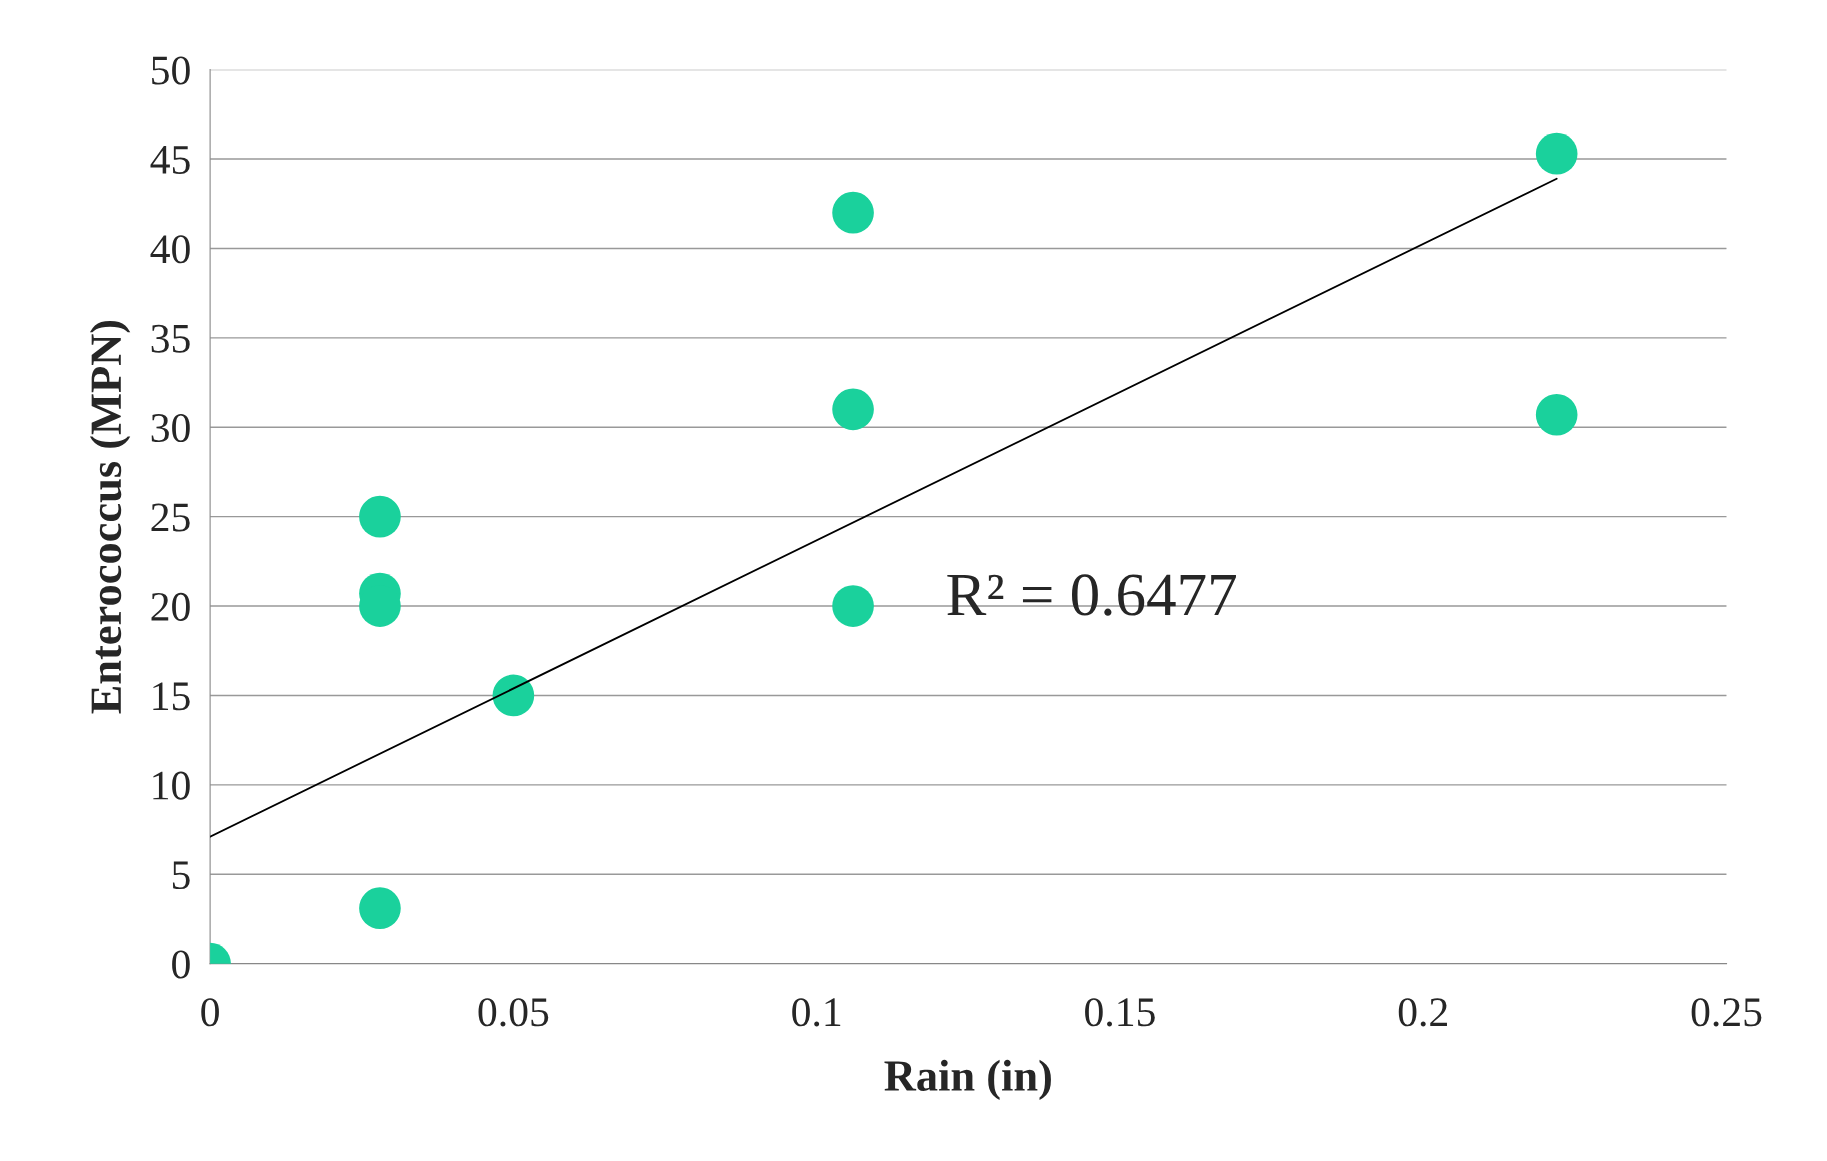 Image resolution: width=1827 pixels, height=1161 pixels. Describe the element at coordinates (967, 1080) in the screenshot. I see `x-axis-title: Rain (in)` at that location.